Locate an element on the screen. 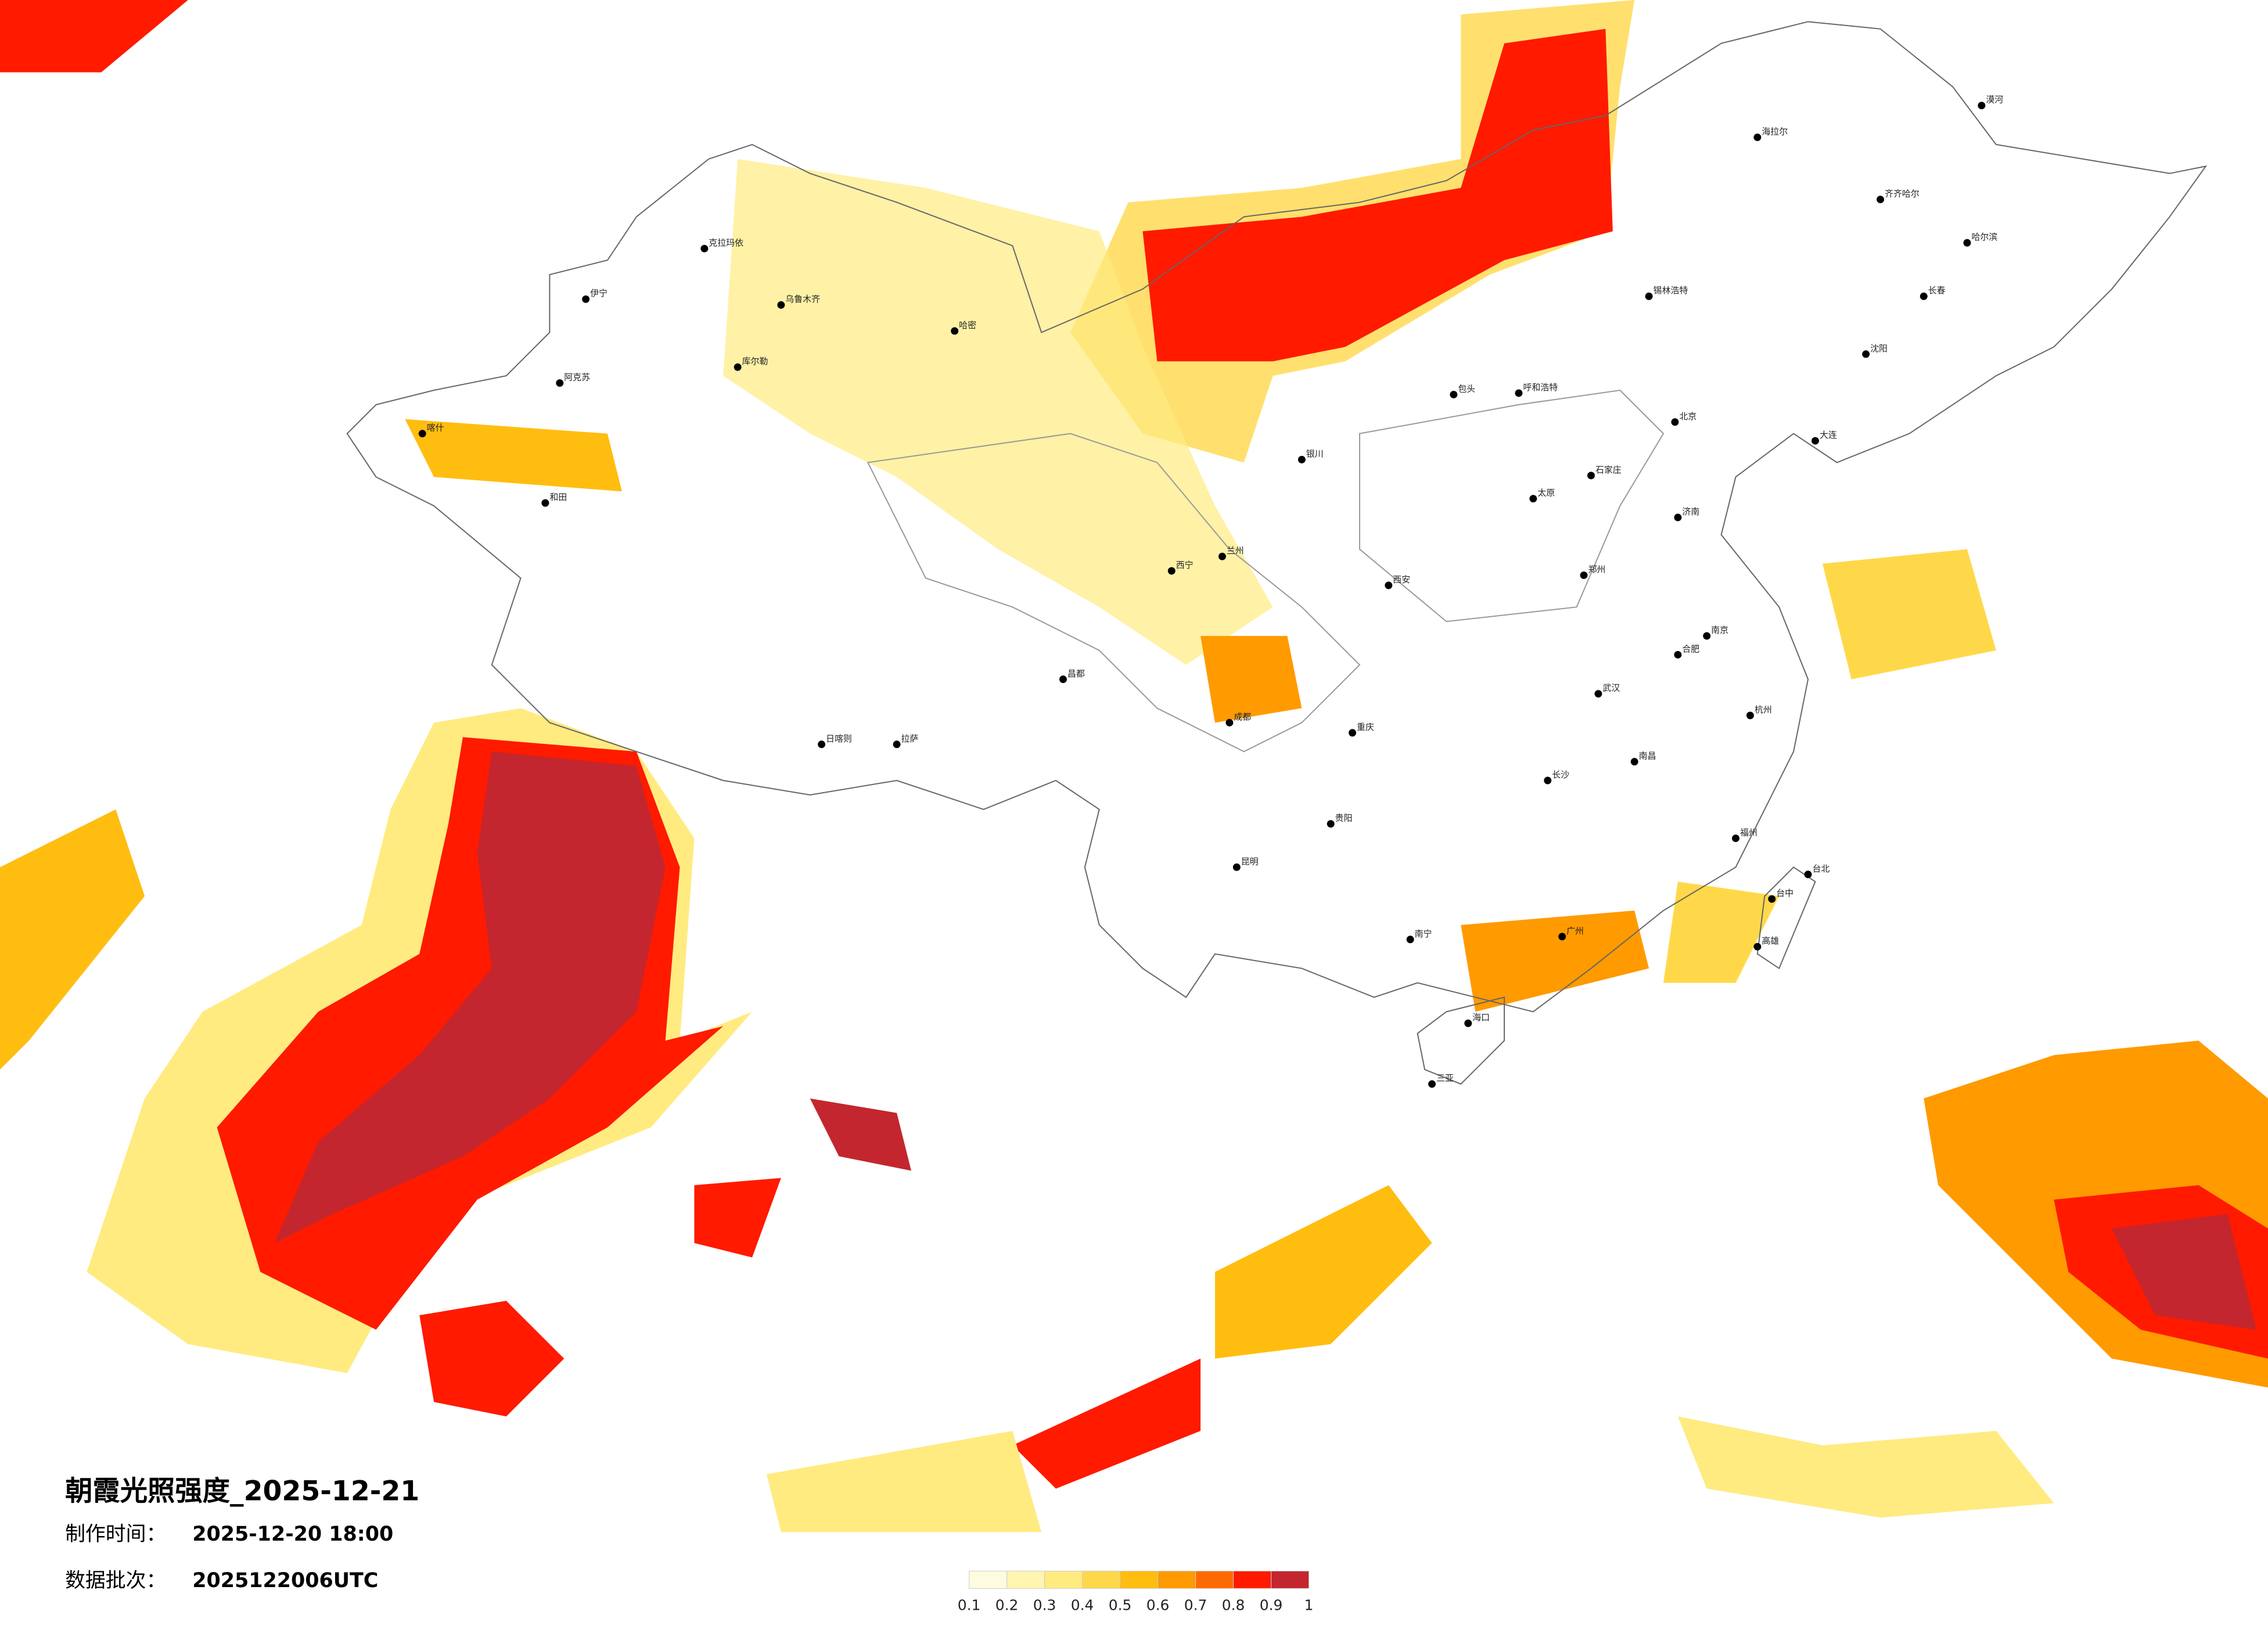  city-label: 拉萨 is located at coordinates (910, 739).